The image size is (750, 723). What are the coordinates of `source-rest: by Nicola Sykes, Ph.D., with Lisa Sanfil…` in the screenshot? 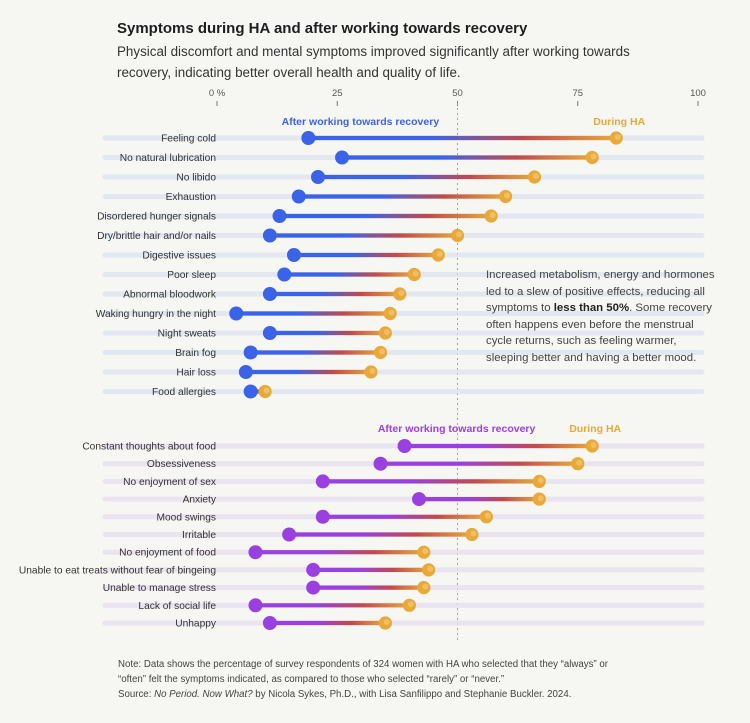 It's located at (412, 694).